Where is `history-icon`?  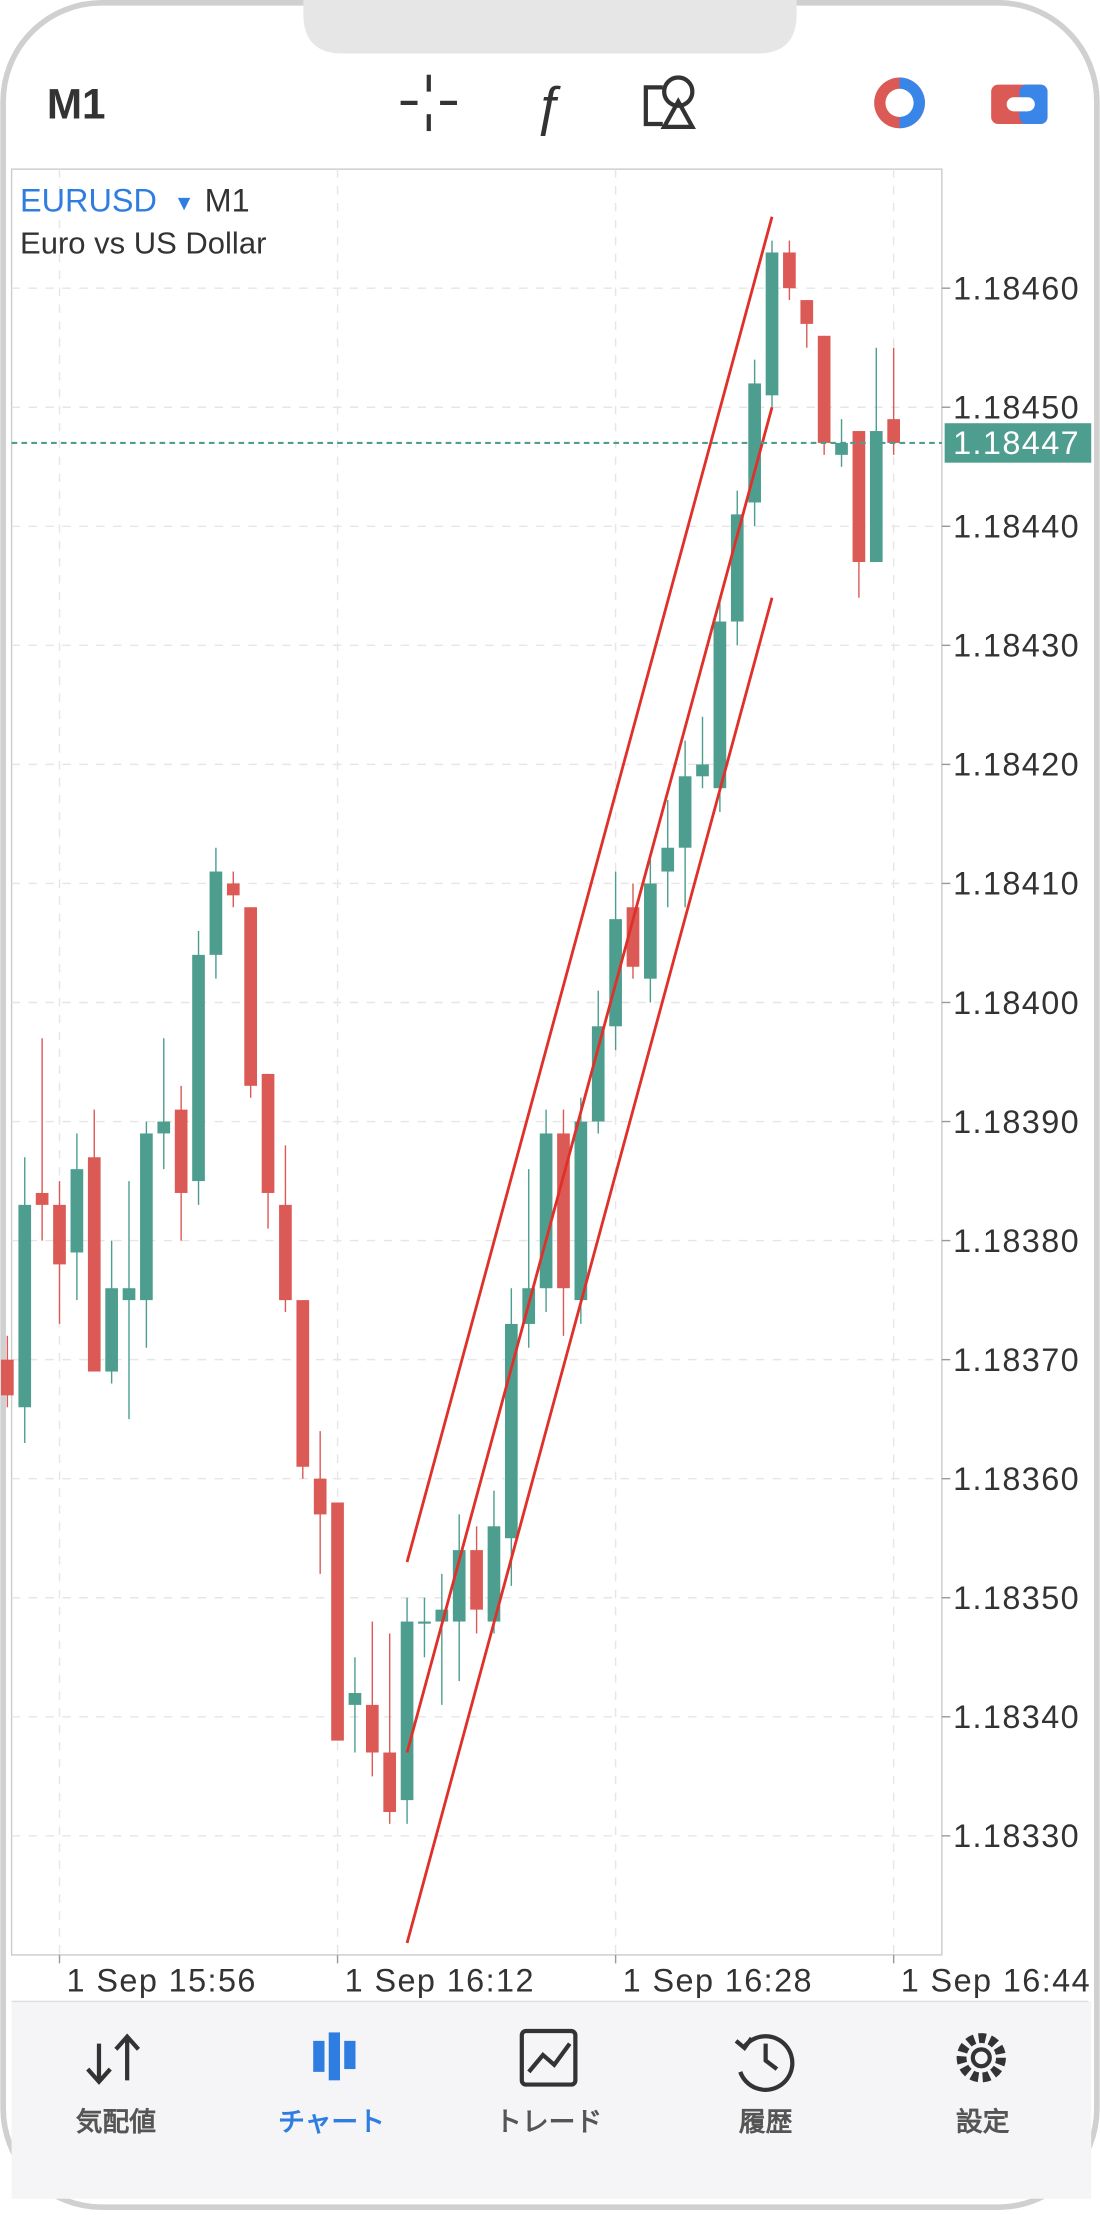 history-icon is located at coordinates (764, 2063).